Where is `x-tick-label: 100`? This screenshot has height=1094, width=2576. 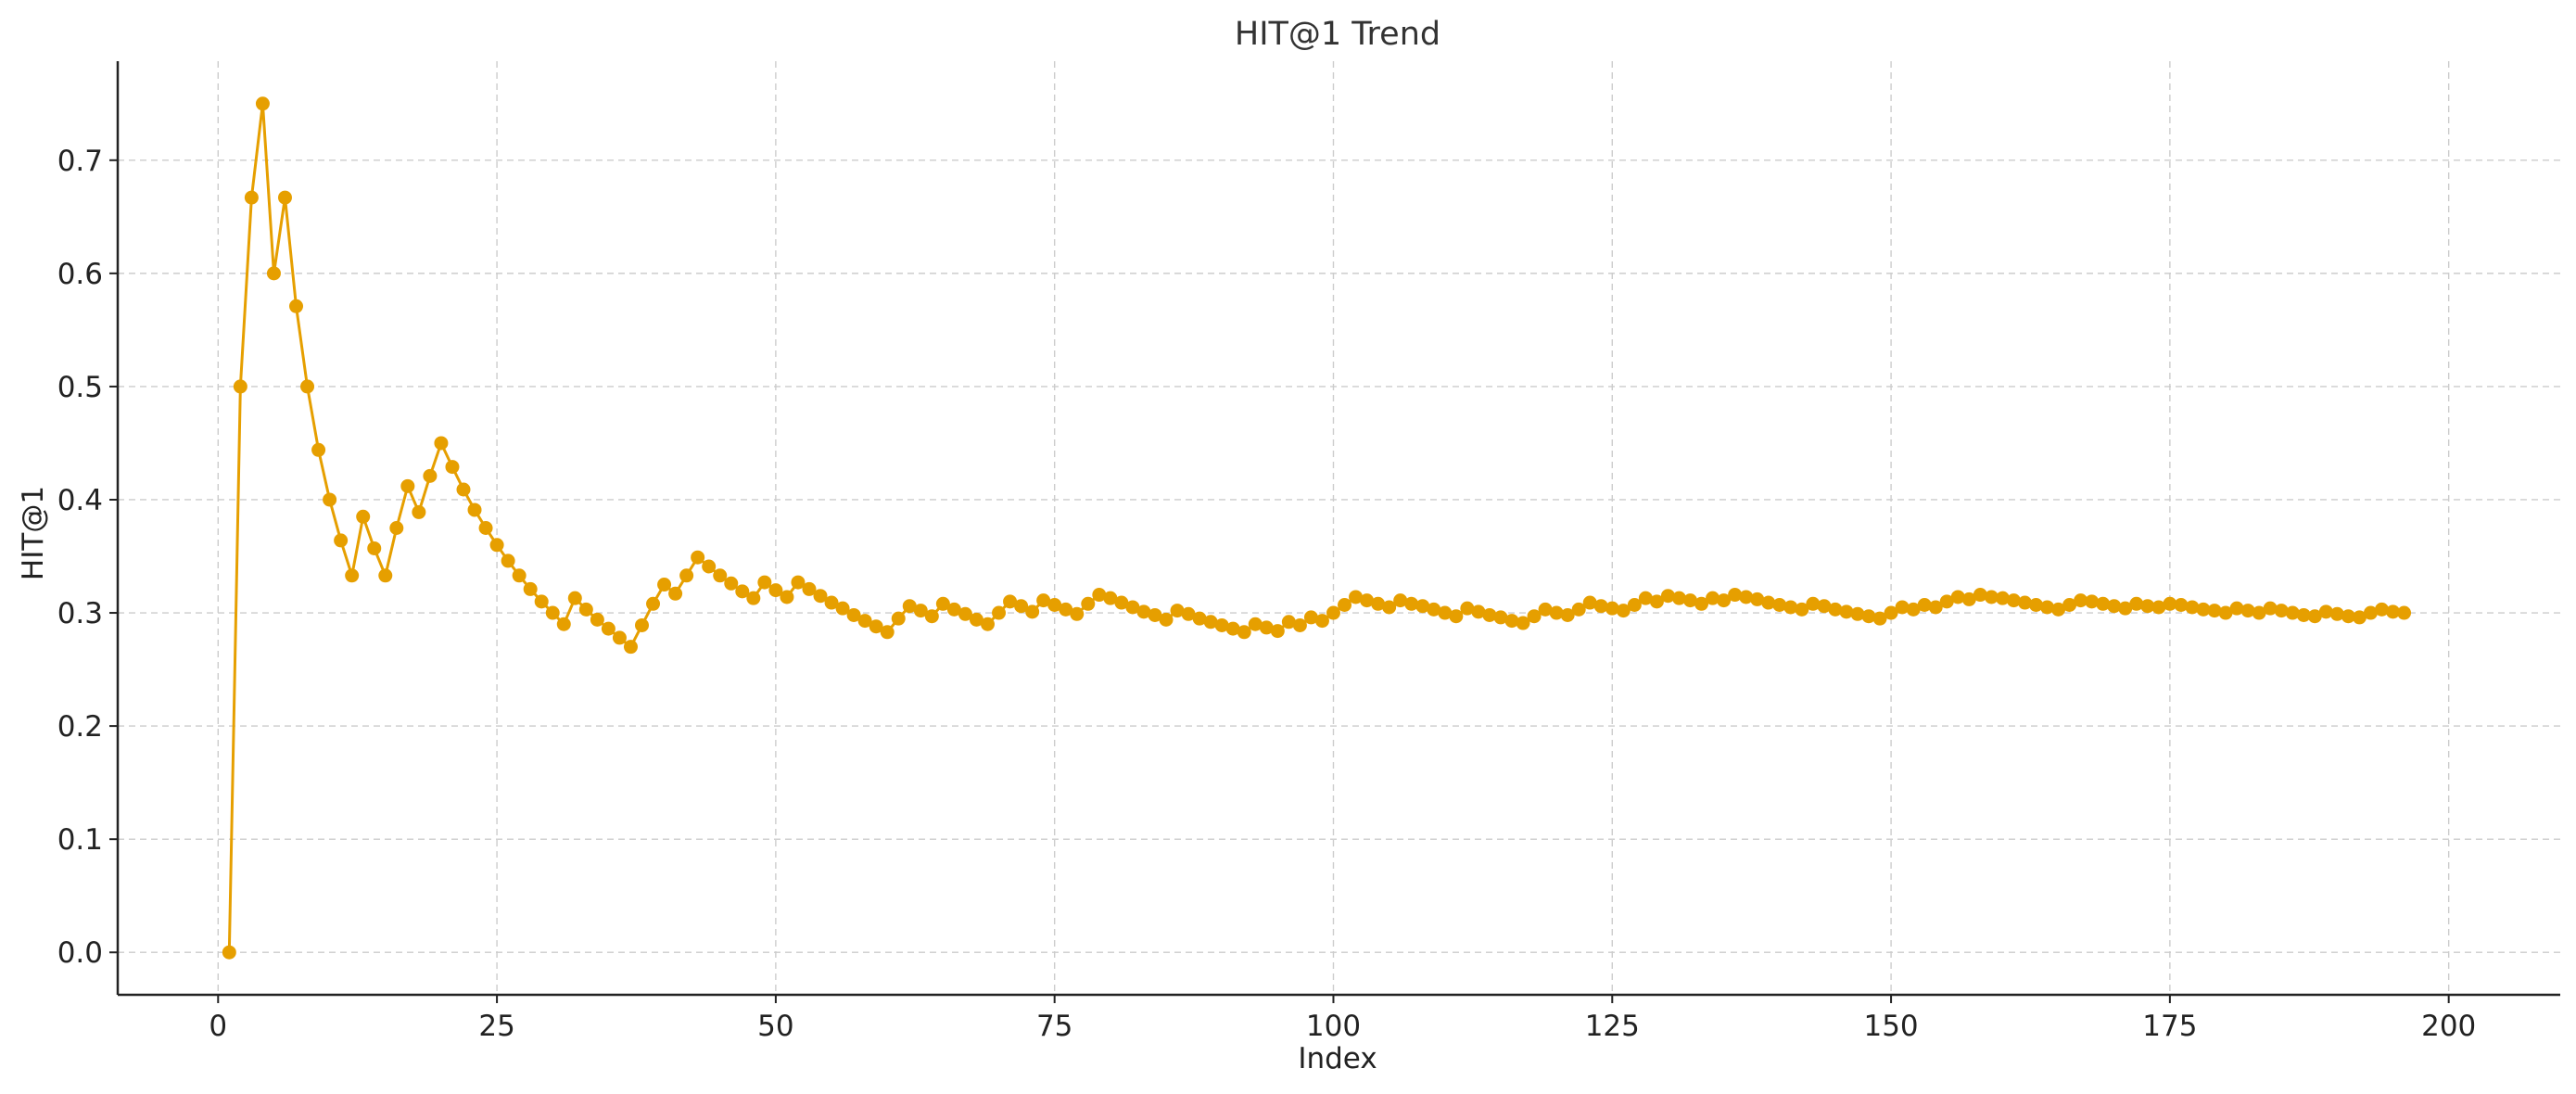
x-tick-label: 100 is located at coordinates (1333, 1026).